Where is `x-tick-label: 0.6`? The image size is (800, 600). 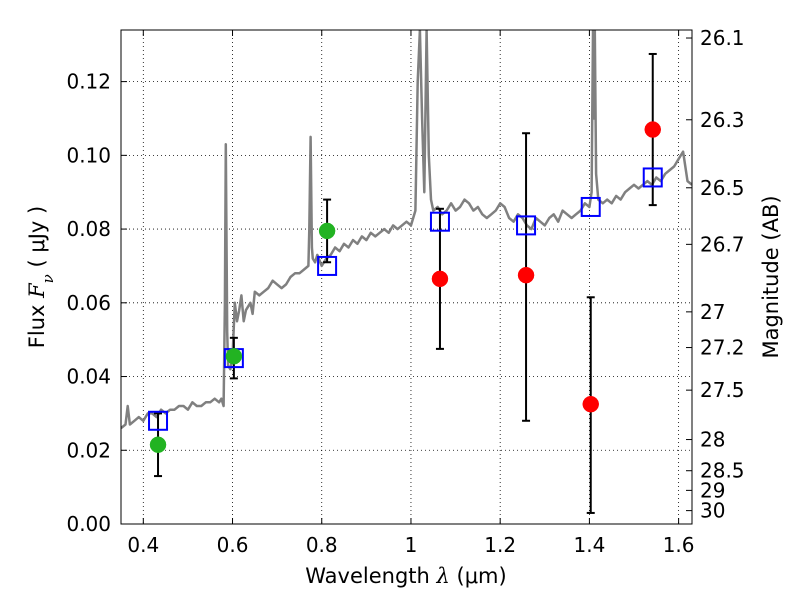
x-tick-label: 0.6 is located at coordinates (233, 545).